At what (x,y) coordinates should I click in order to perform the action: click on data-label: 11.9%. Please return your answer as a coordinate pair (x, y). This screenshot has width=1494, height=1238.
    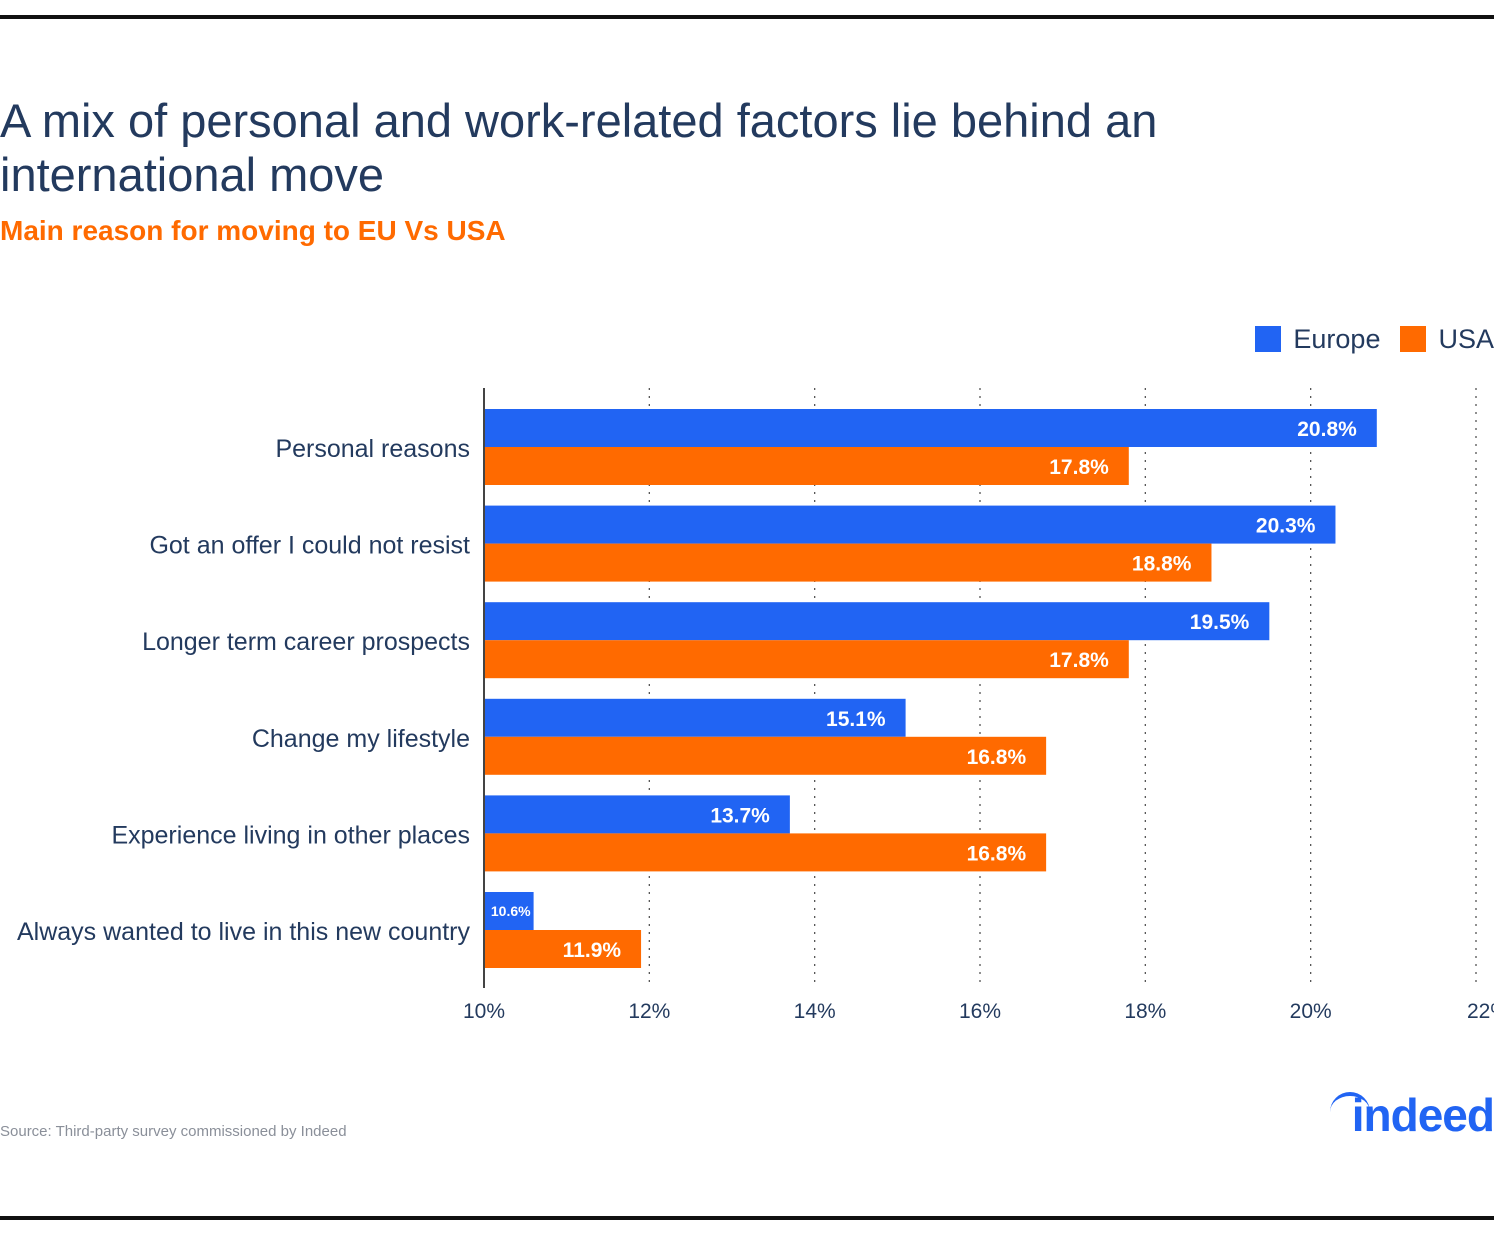
    Looking at the image, I should click on (592, 950).